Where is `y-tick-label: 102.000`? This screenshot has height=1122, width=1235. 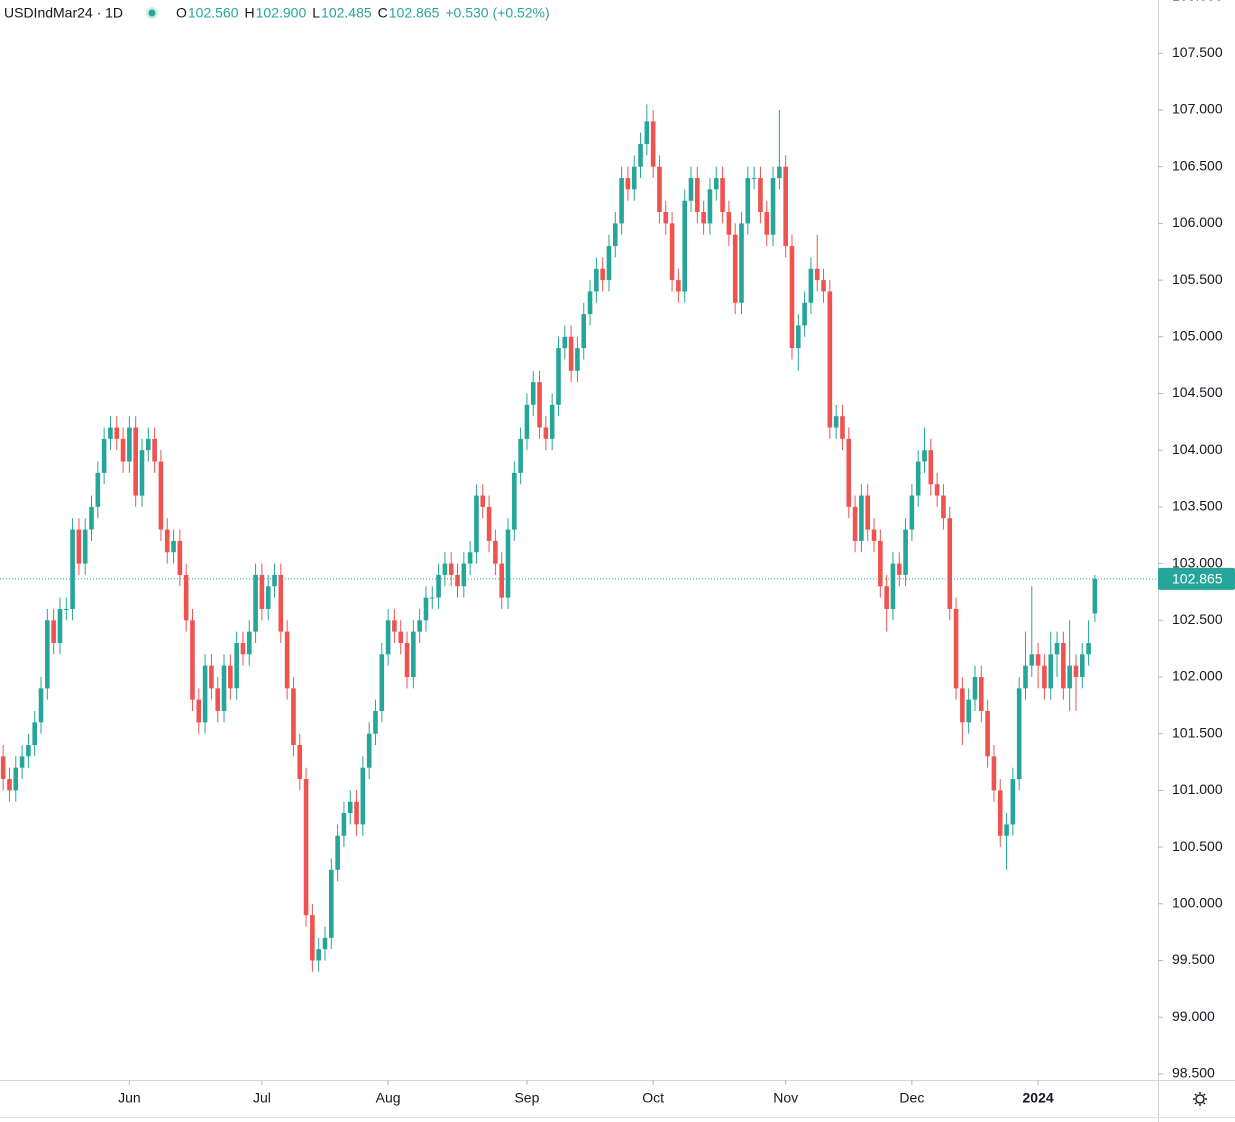
y-tick-label: 102.000 is located at coordinates (1197, 676).